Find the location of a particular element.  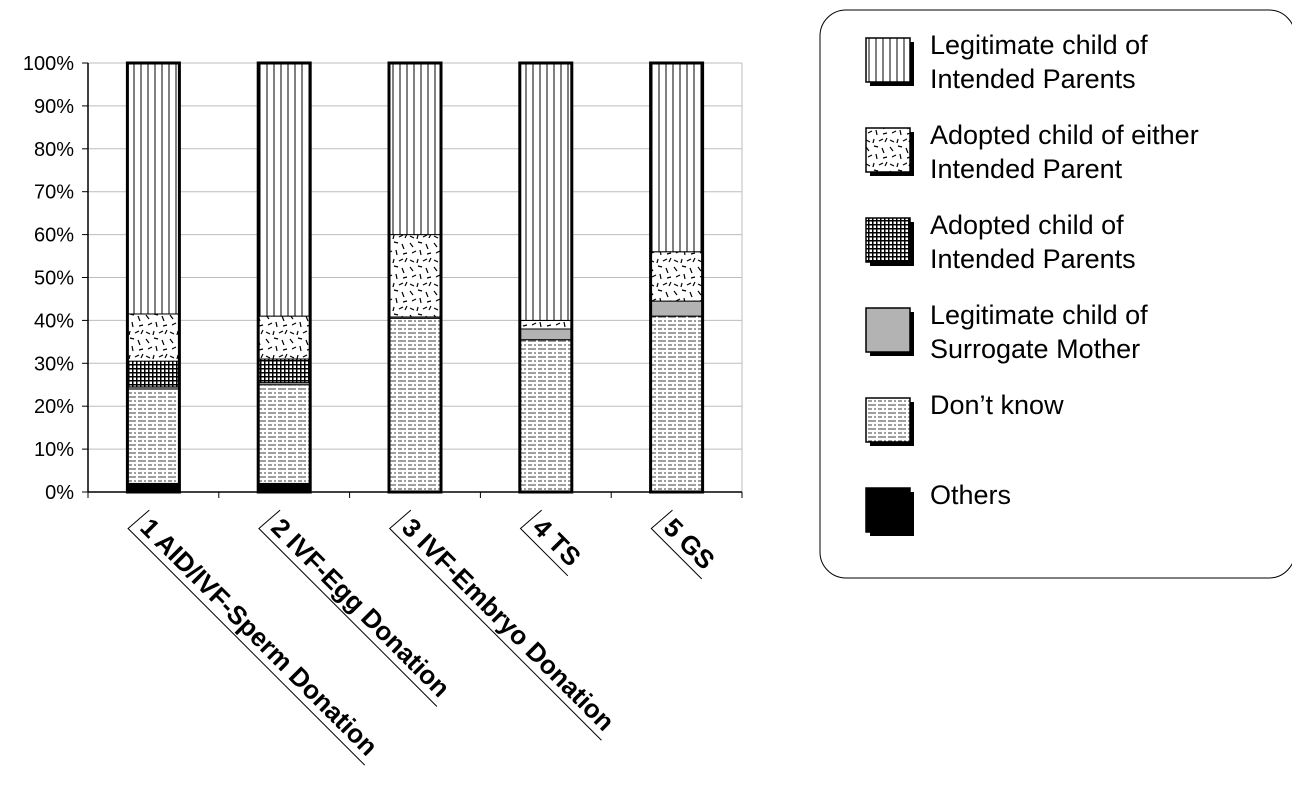

legend-item: Others is located at coordinates (938, 508).